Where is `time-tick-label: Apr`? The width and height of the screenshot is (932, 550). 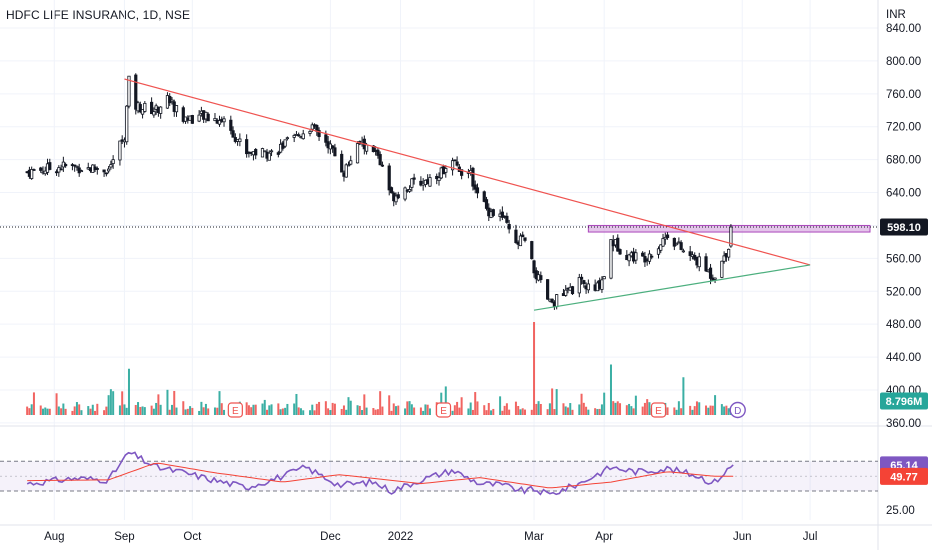 time-tick-label: Apr is located at coordinates (604, 537).